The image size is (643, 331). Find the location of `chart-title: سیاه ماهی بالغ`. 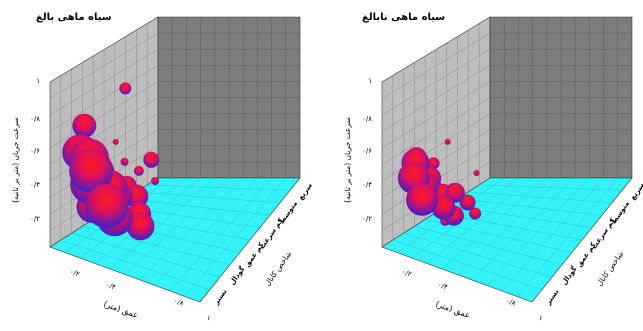

chart-title: سیاه ماهی بالغ is located at coordinates (74, 17).